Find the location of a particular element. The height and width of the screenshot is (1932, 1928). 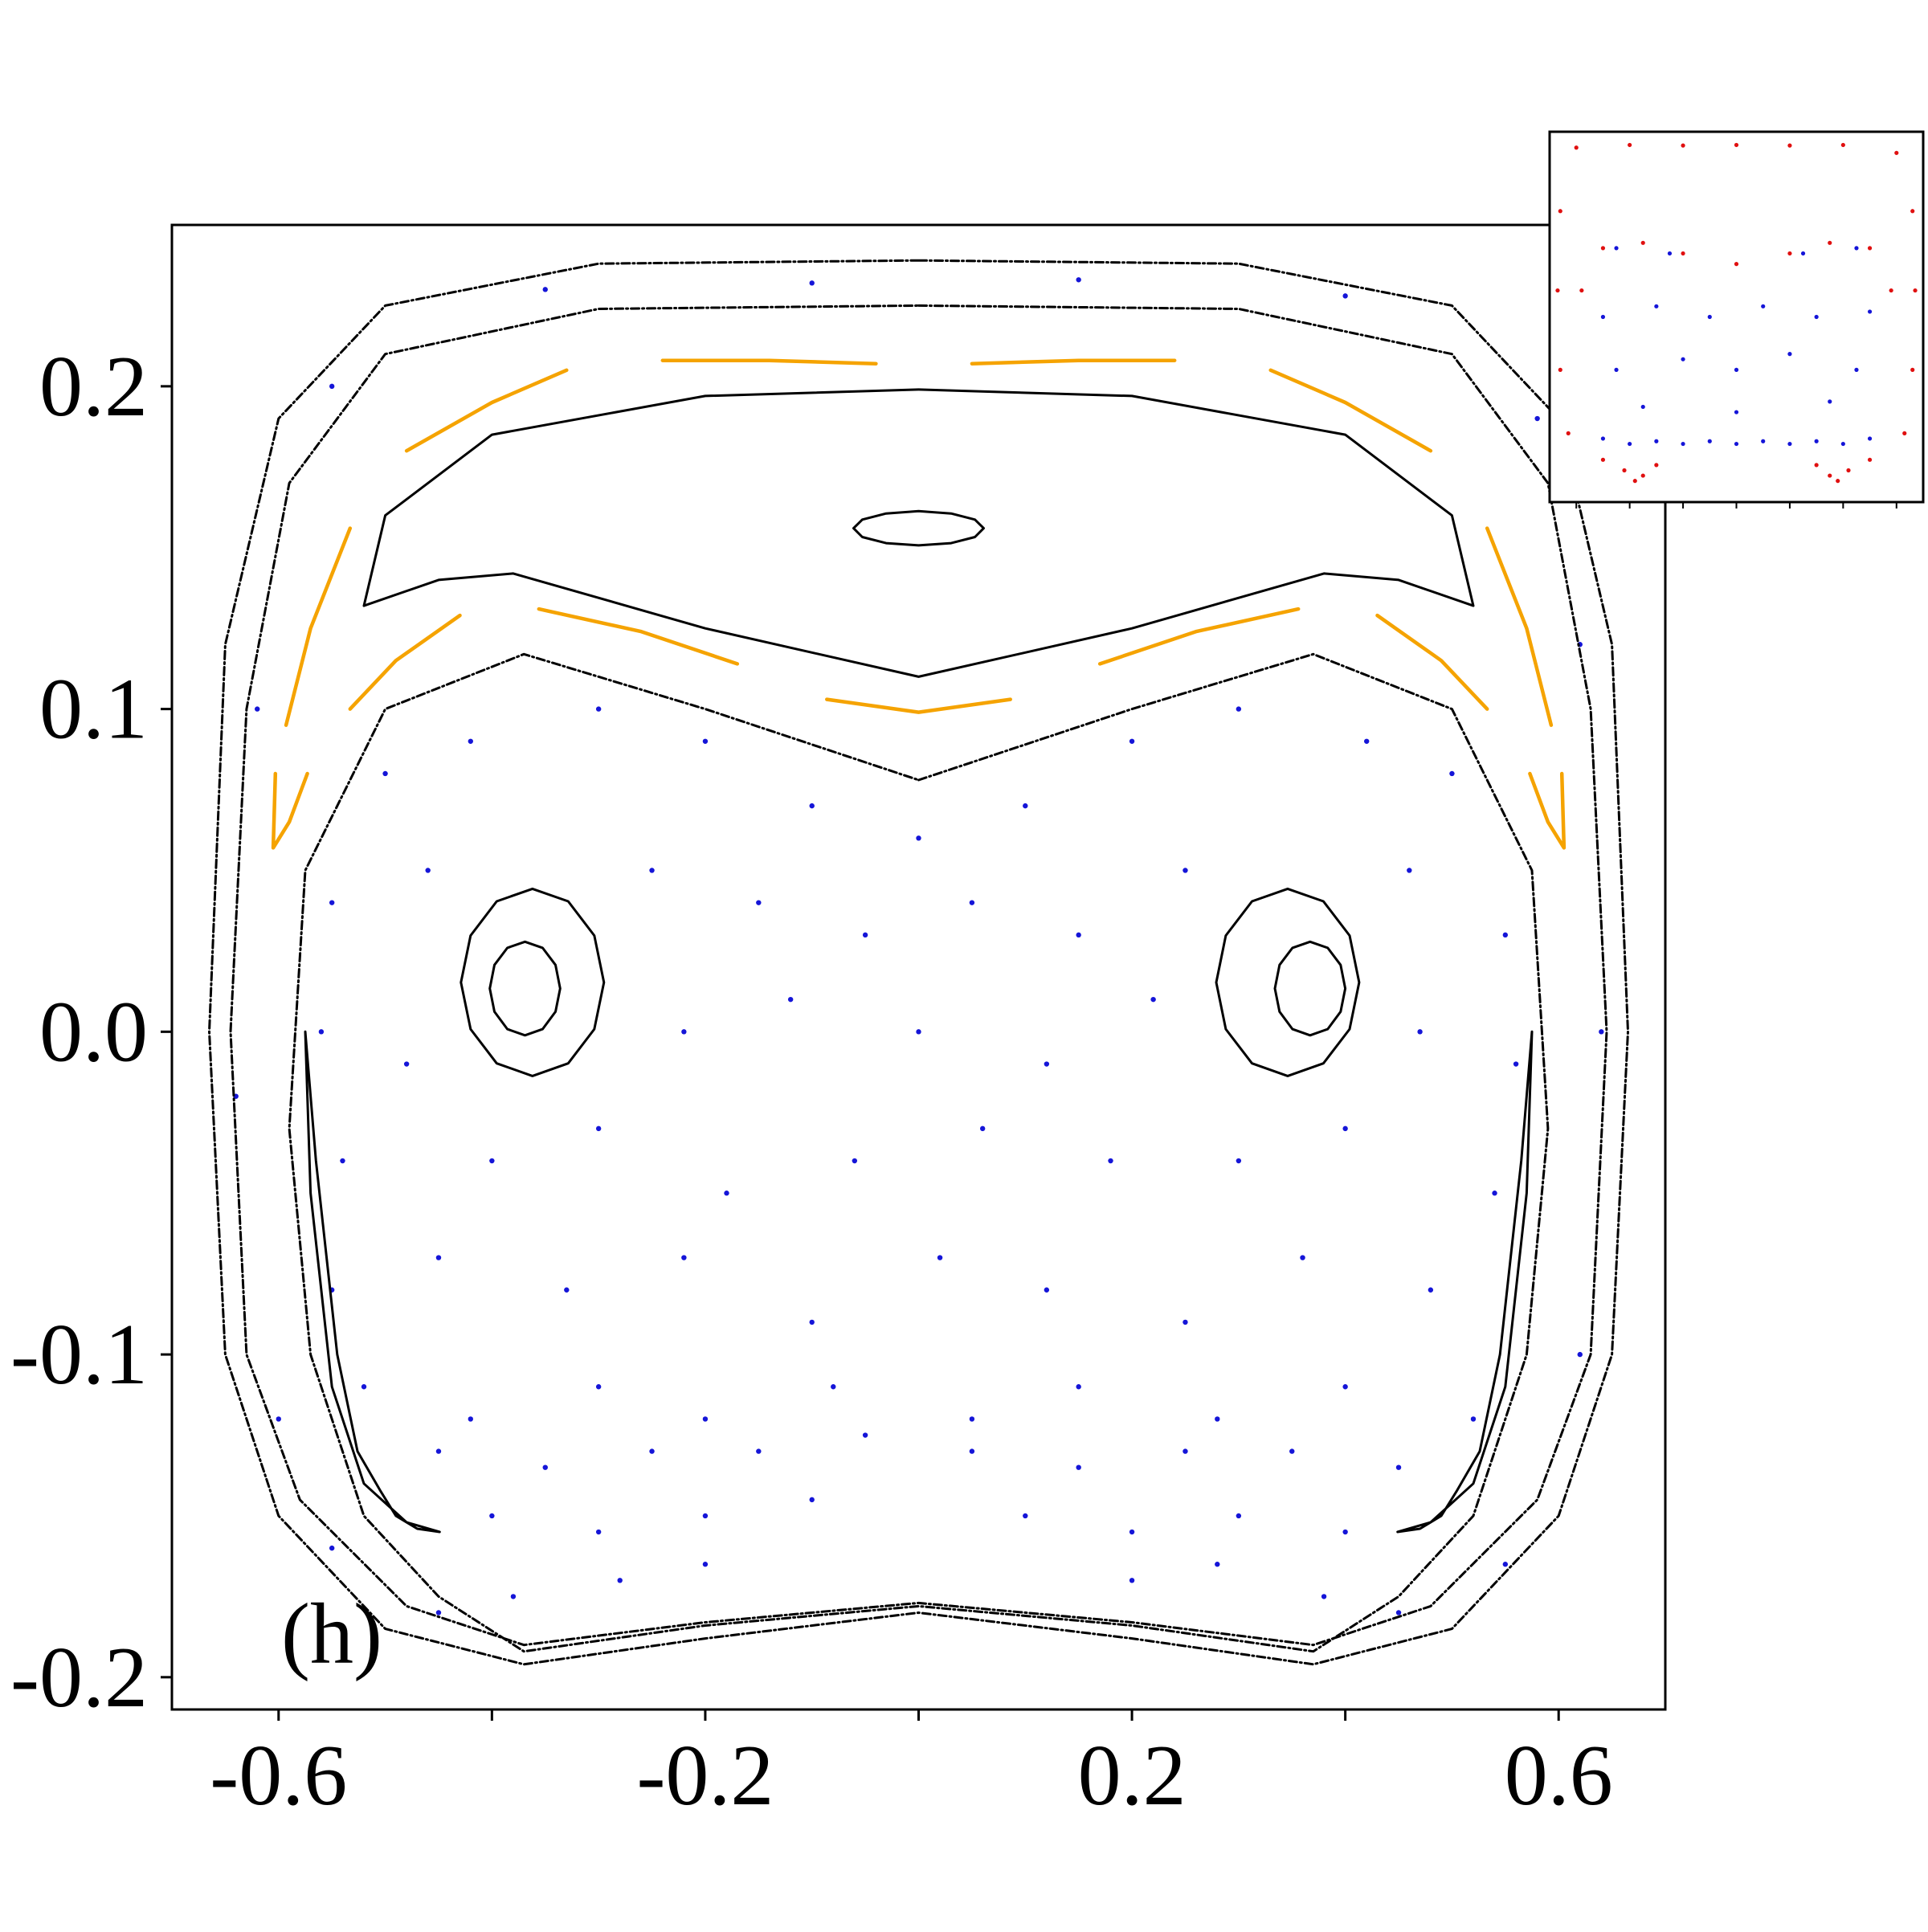

x-tick-label: 0.2 is located at coordinates (1132, 1776).